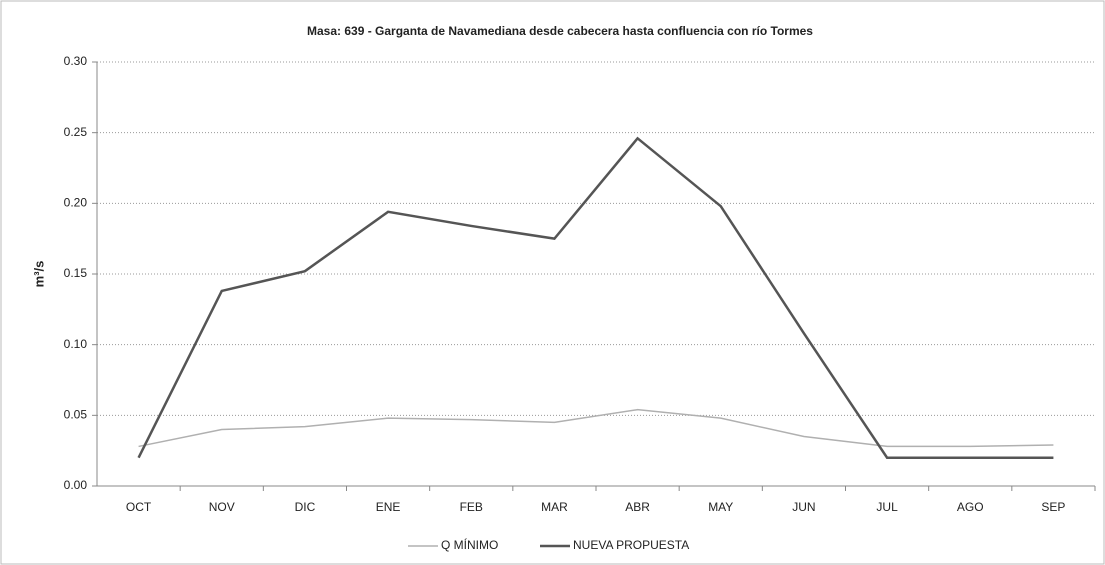 This screenshot has height=565, width=1105. I want to click on y-tick-label: 0.15, so click(76, 273).